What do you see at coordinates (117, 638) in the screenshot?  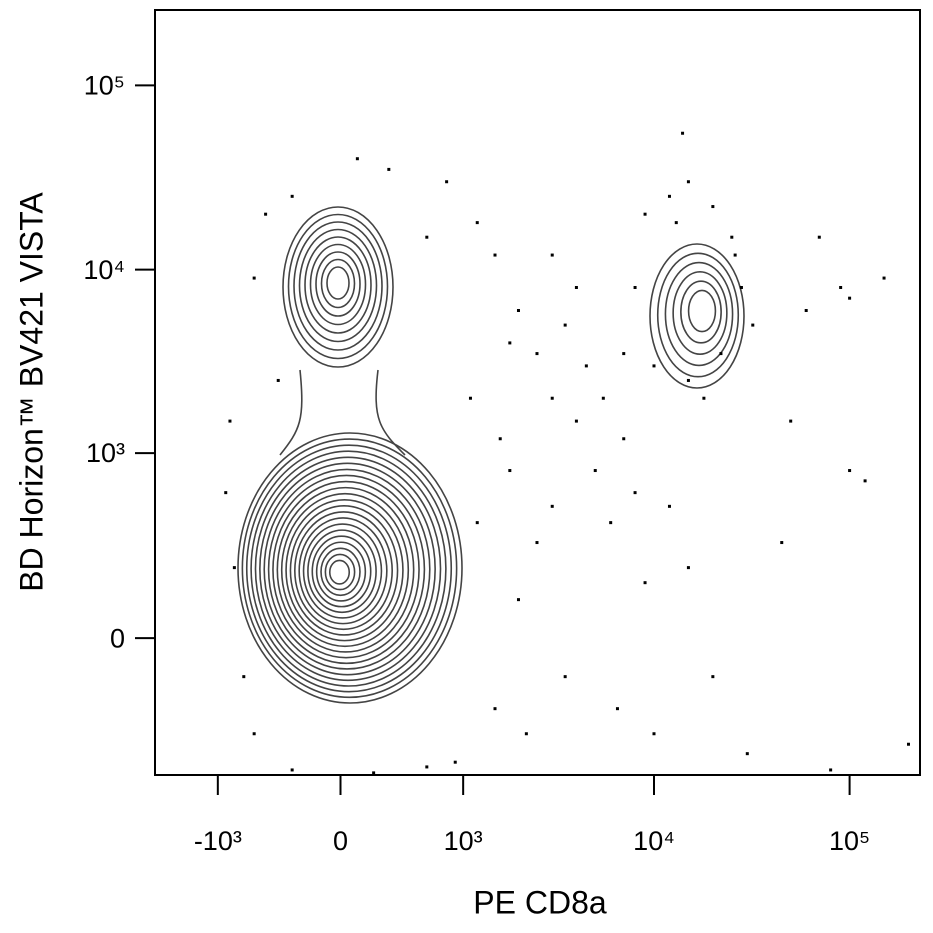 I see `y-tick-label: 0` at bounding box center [117, 638].